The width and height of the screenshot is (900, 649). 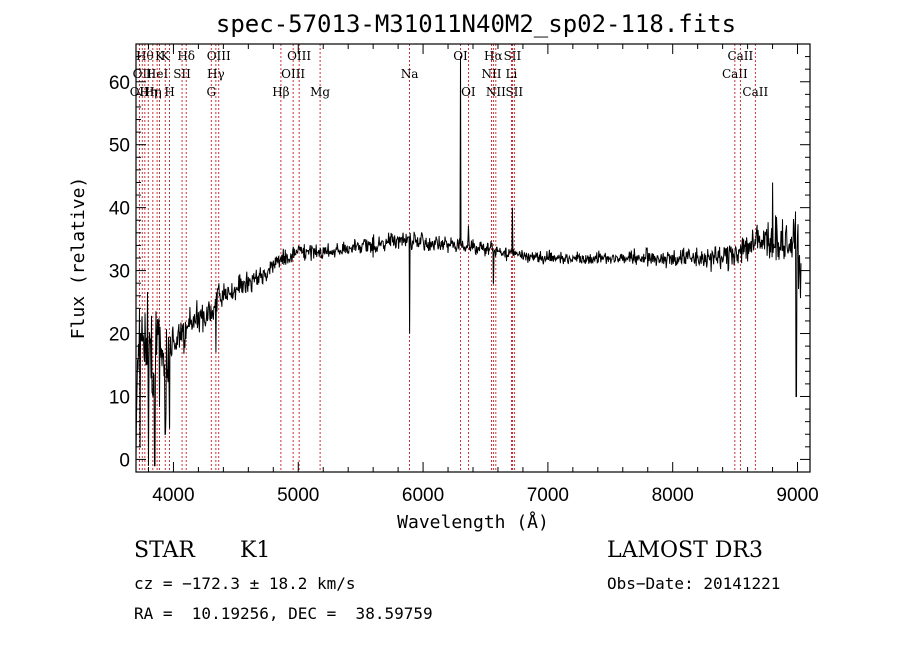 I want to click on line-mark-label: Hα, so click(x=493, y=56).